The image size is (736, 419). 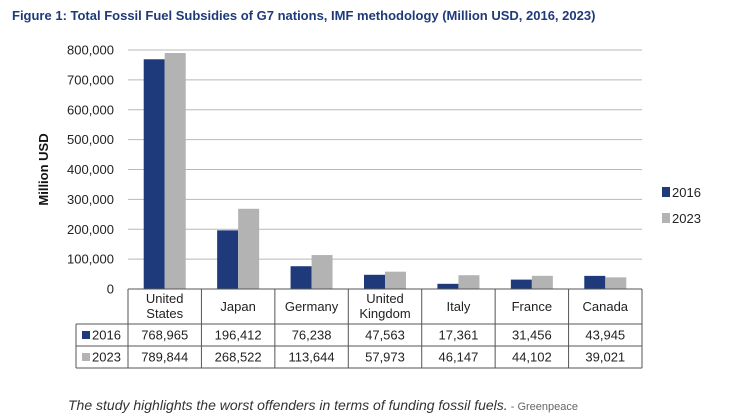 I want to click on x-tick-label: Japan, so click(x=237, y=306).